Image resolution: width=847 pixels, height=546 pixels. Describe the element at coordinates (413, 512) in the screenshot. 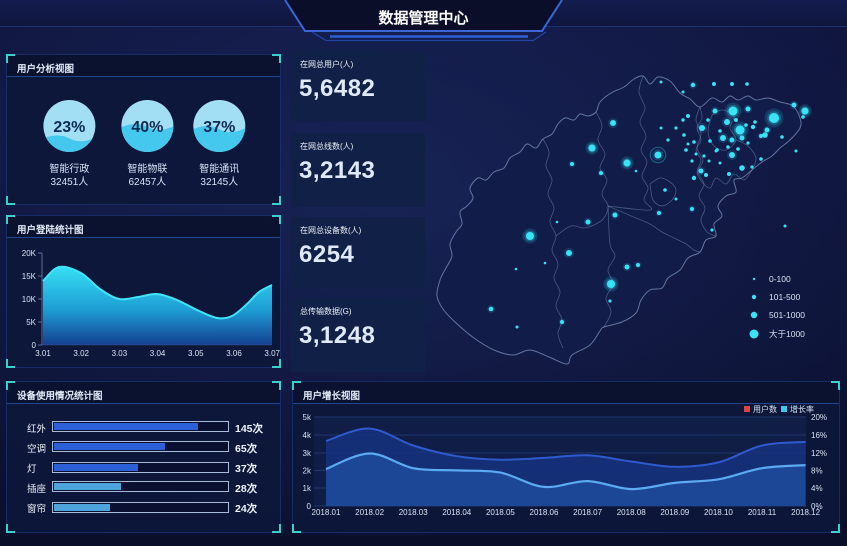

I see `svg-text: 2018.03` at that location.